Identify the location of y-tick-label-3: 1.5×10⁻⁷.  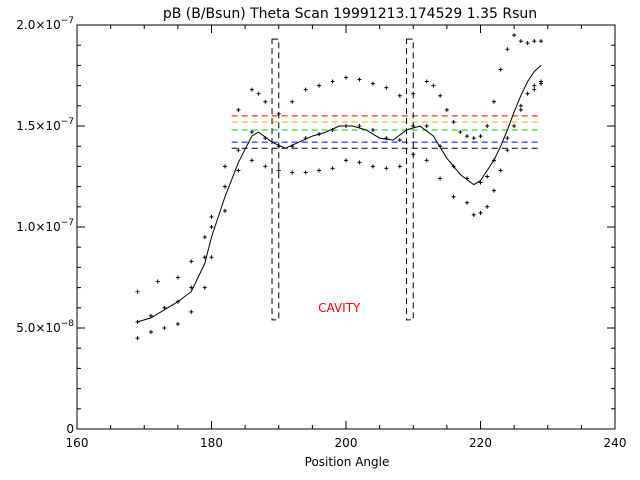
(45, 125).